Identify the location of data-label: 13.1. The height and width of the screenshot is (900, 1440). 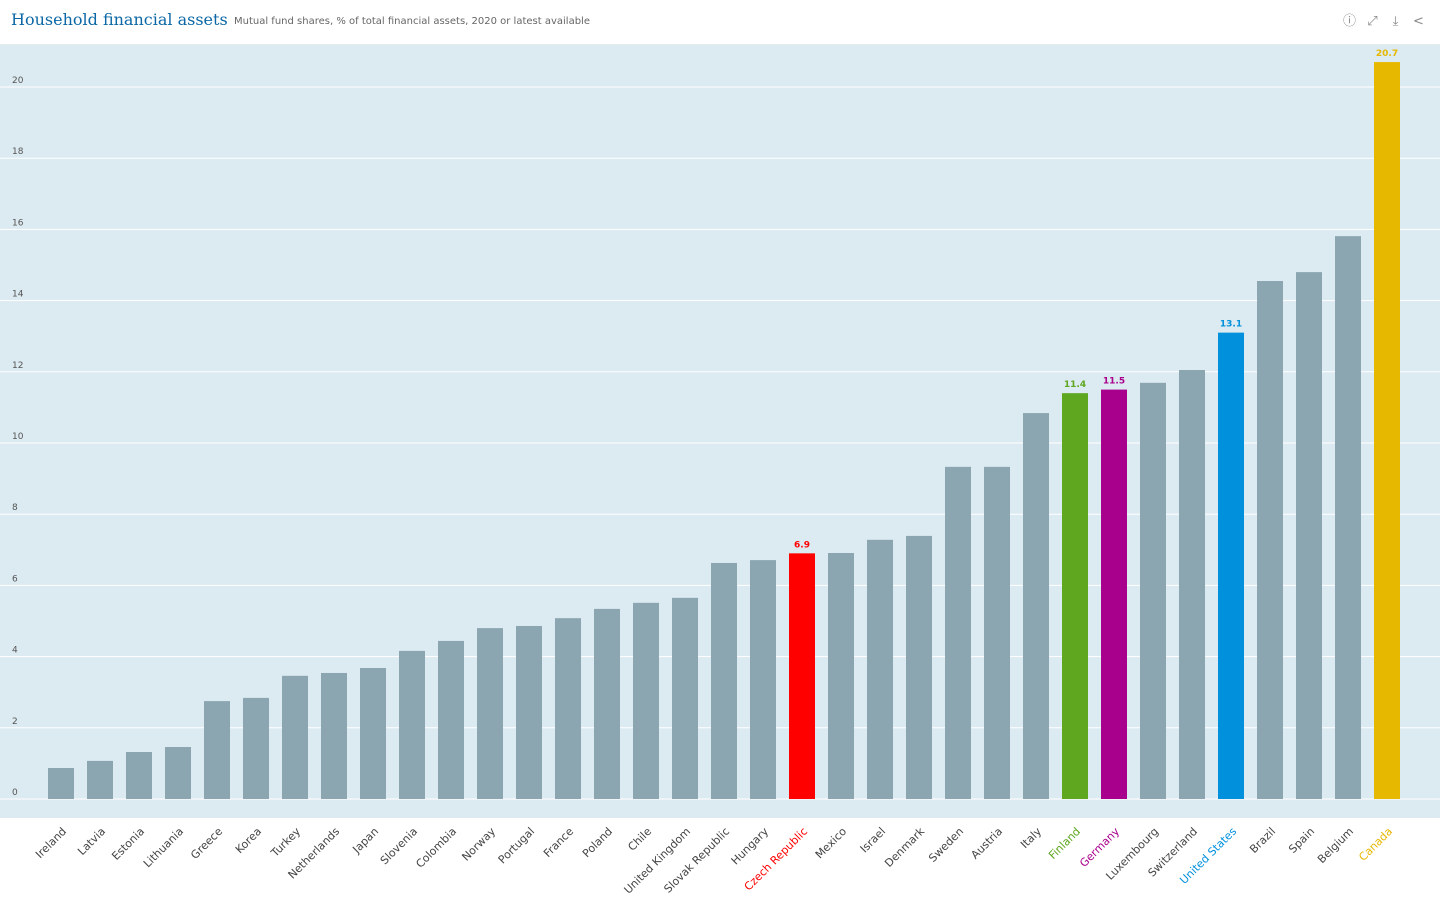
(1231, 325).